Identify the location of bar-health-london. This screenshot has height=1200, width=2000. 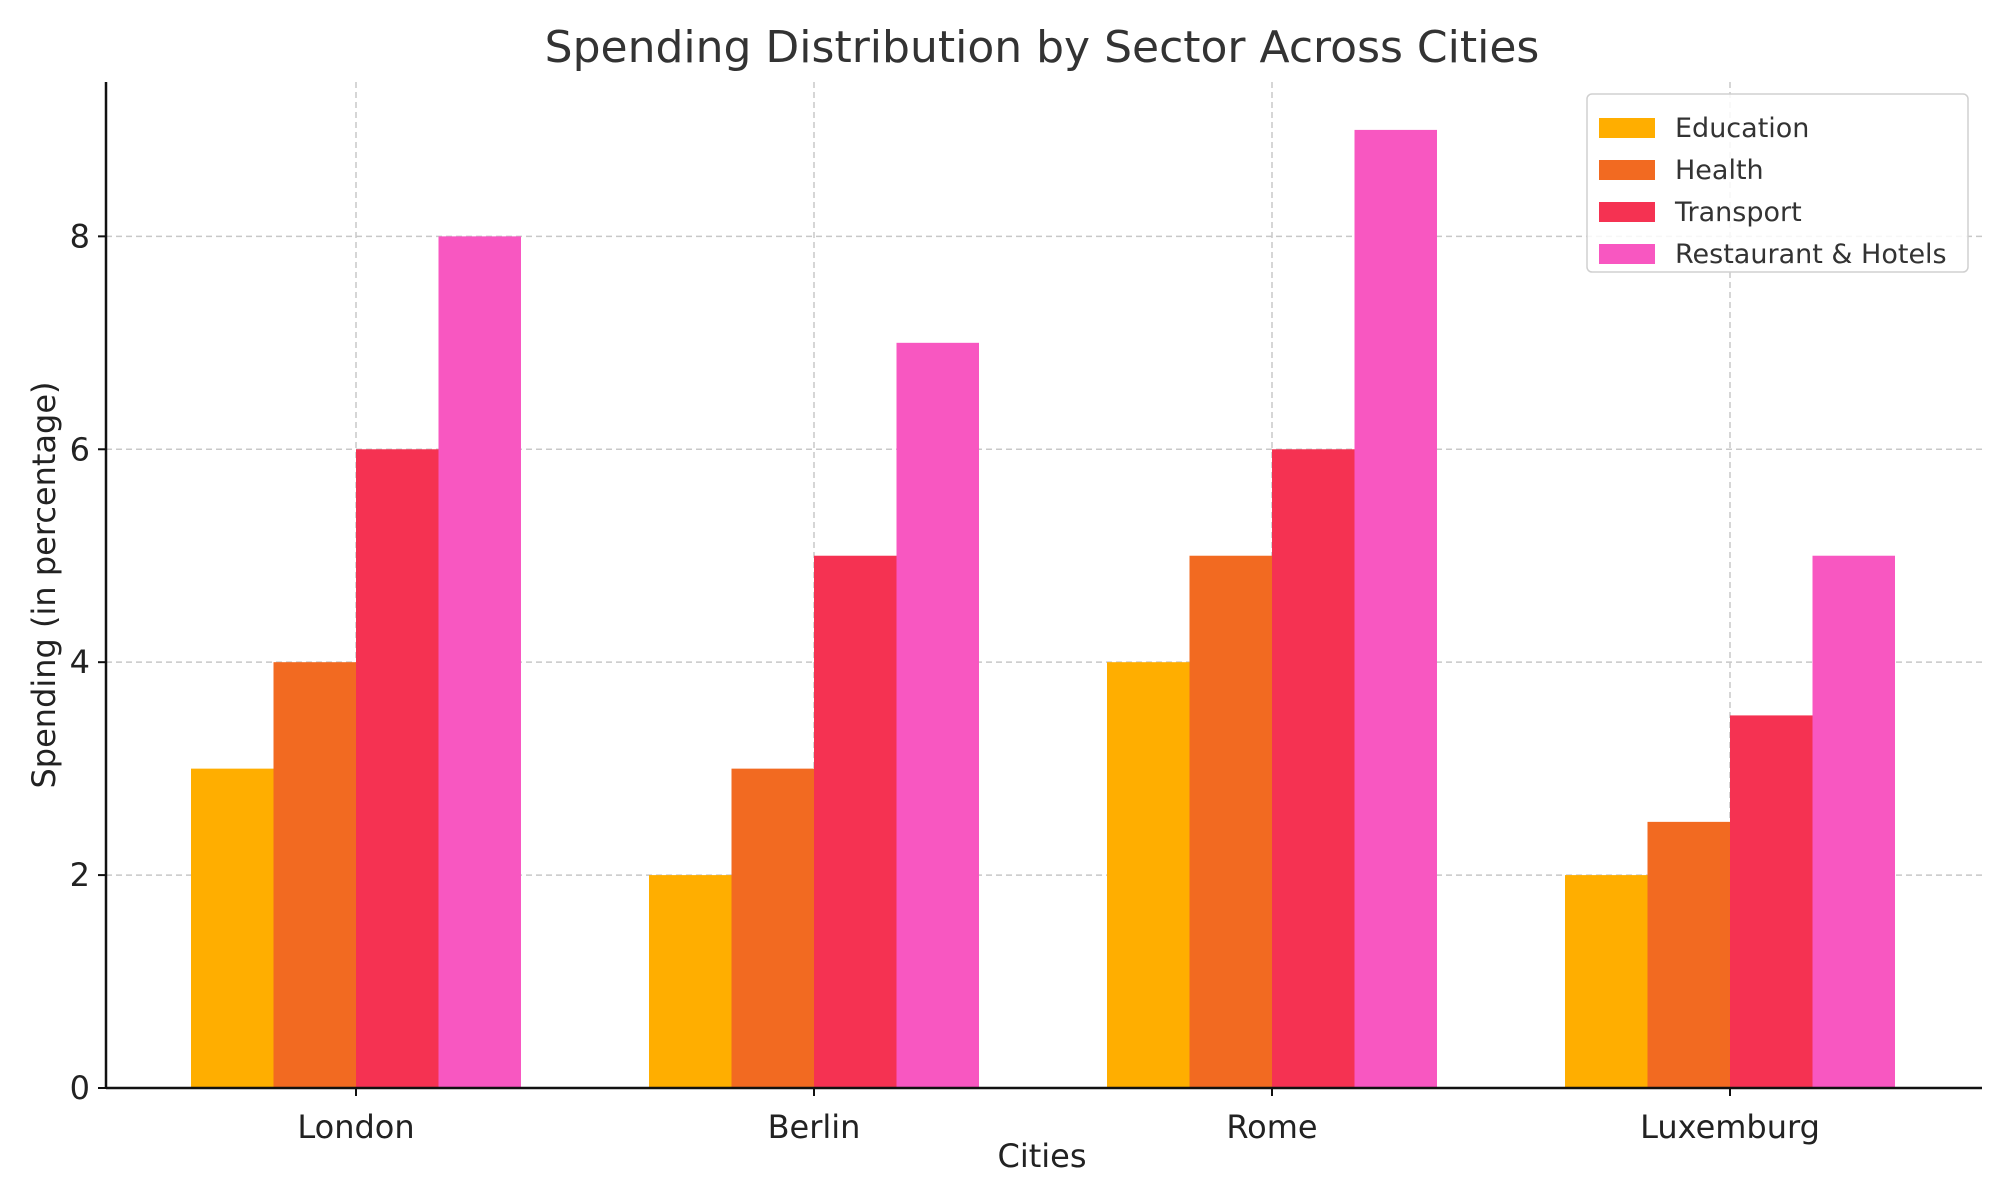
(314, 875).